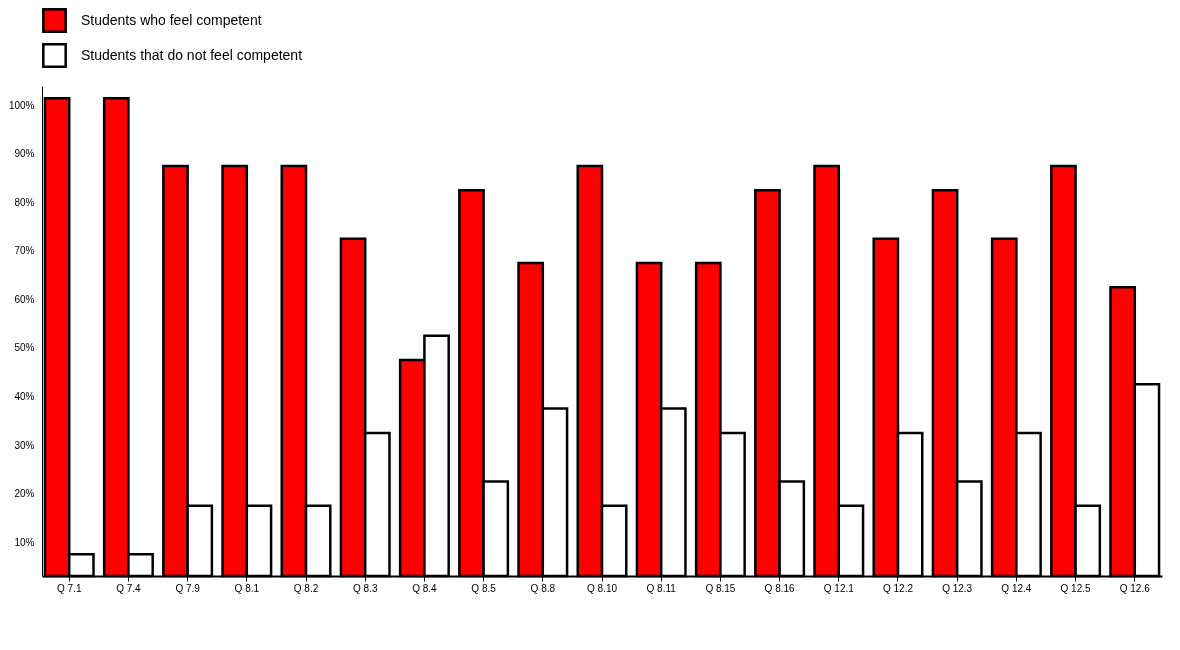  What do you see at coordinates (24, 348) in the screenshot?
I see `y-tick-label: 50%` at bounding box center [24, 348].